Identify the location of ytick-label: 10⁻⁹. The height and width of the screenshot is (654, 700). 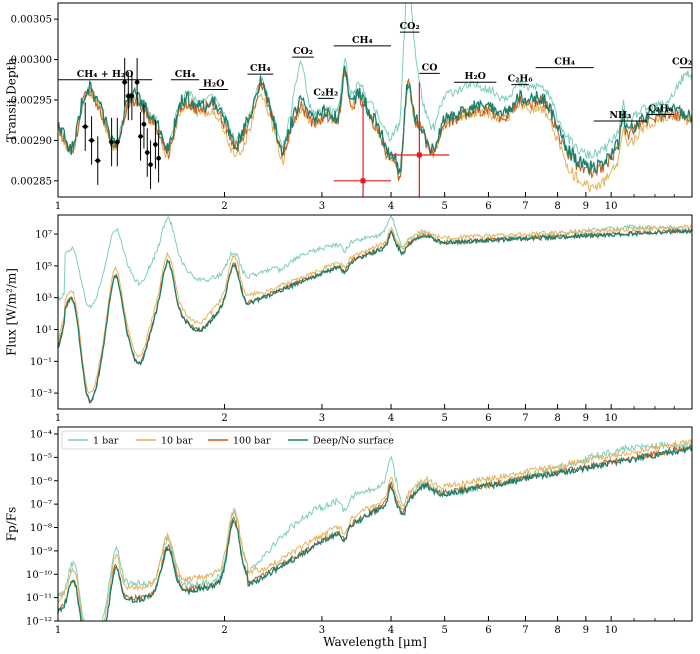
(41, 551).